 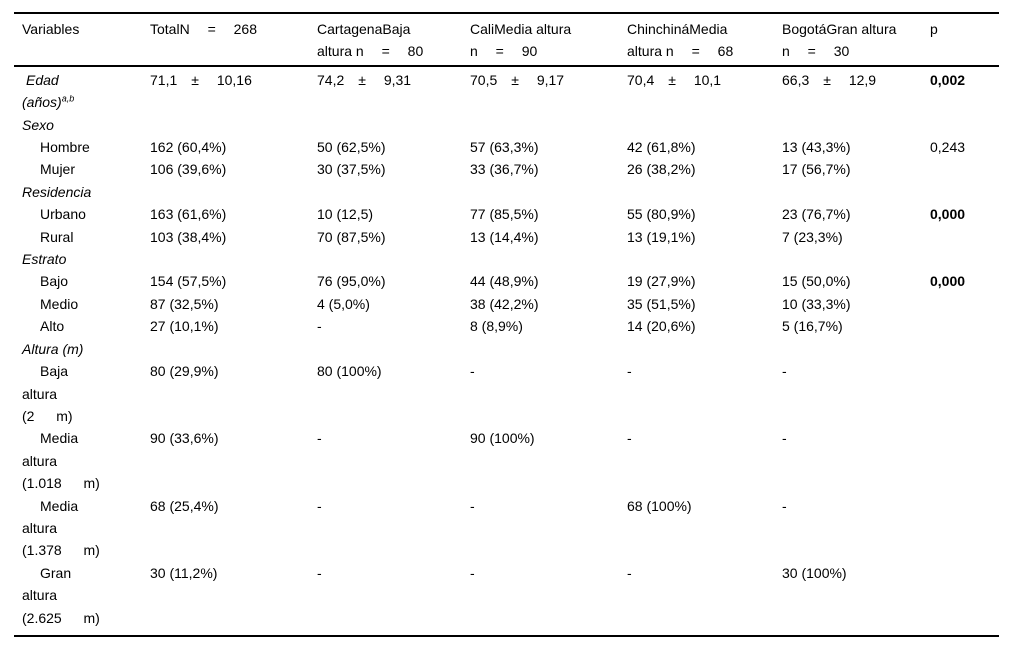 I want to click on cell-cali: 38 (42,2%), so click(x=504, y=303).